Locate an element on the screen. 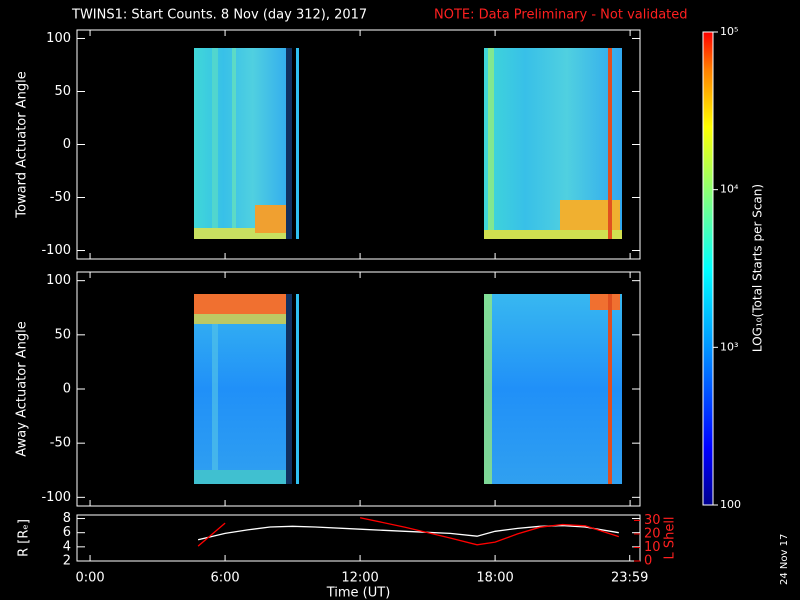 This screenshot has width=800, height=600. colorbar-tick-label: 100 is located at coordinates (730, 504).